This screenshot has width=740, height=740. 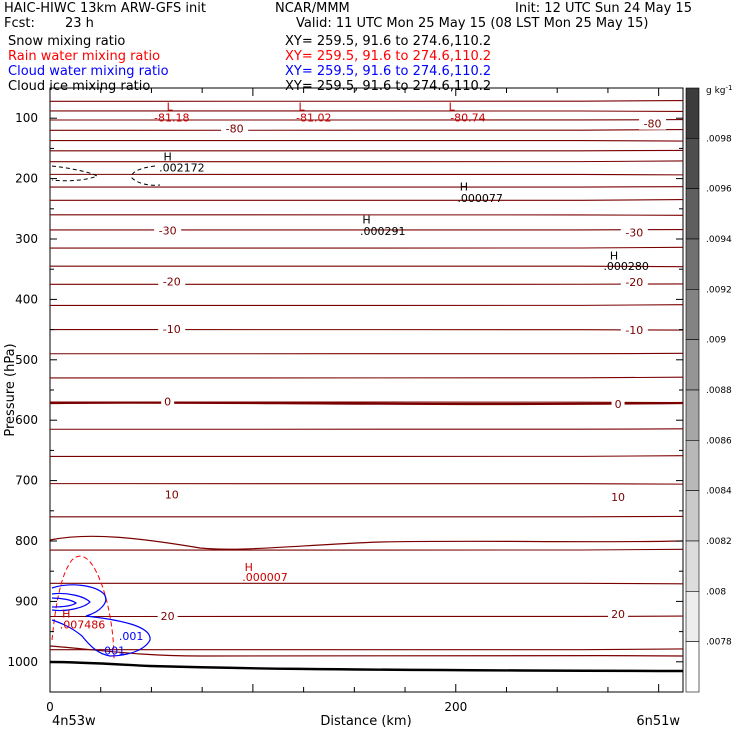 I want to click on extrema-label: -80.74, so click(x=467, y=118).